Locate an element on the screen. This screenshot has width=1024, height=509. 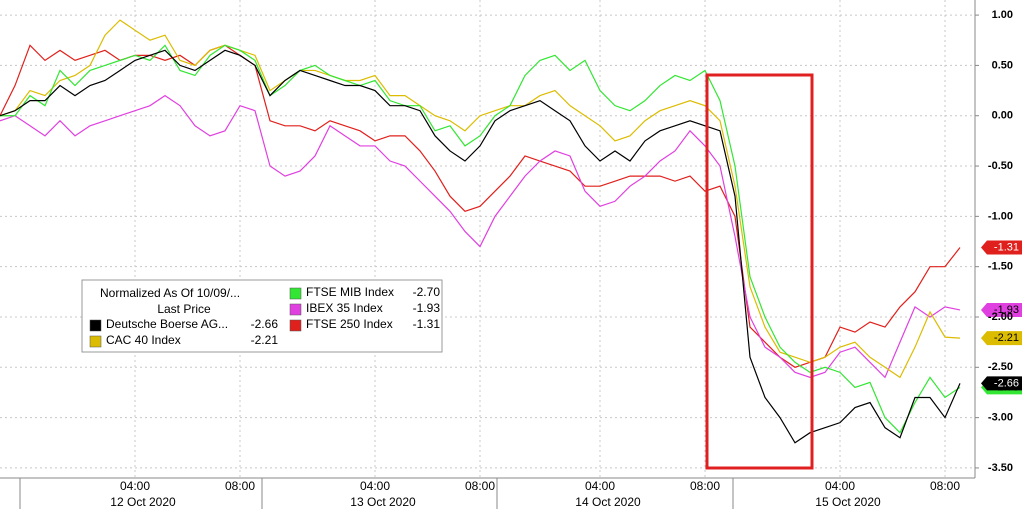
legend-value: -2.66 is located at coordinates (265, 324).